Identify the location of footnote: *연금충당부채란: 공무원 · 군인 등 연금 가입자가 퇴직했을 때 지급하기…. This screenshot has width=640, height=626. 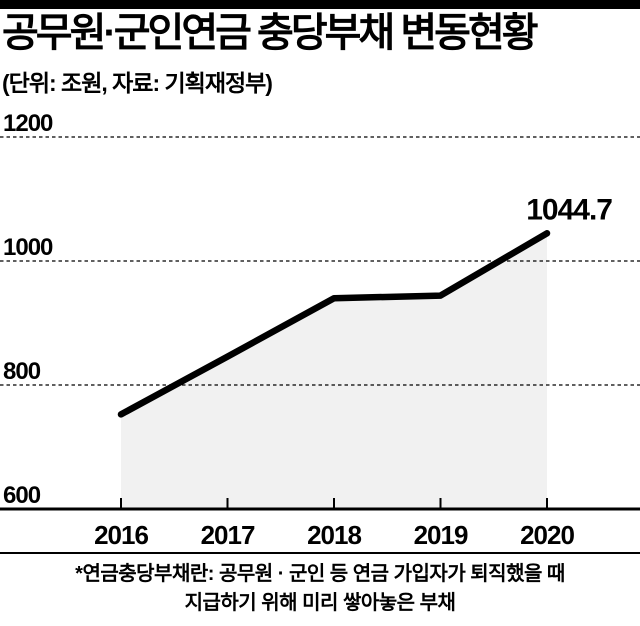
(320, 589).